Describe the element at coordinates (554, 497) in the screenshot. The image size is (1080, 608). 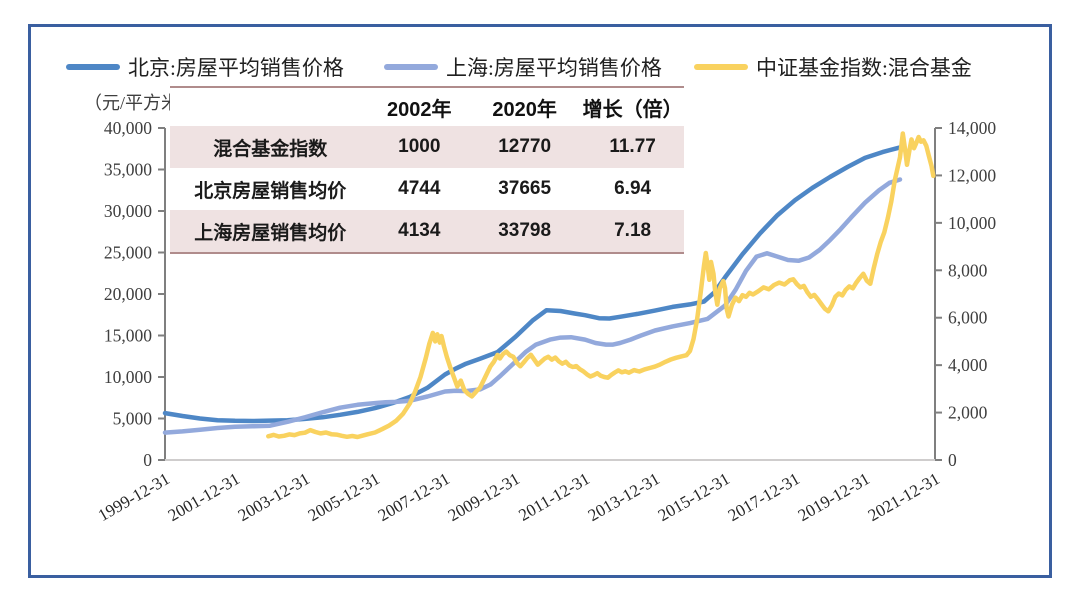
I see `x-tick-label: 2011-12-31` at that location.